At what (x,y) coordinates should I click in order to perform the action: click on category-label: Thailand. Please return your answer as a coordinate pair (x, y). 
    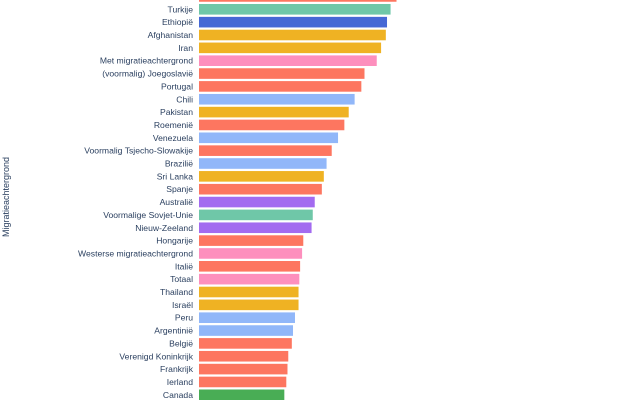
    Looking at the image, I should click on (176, 292).